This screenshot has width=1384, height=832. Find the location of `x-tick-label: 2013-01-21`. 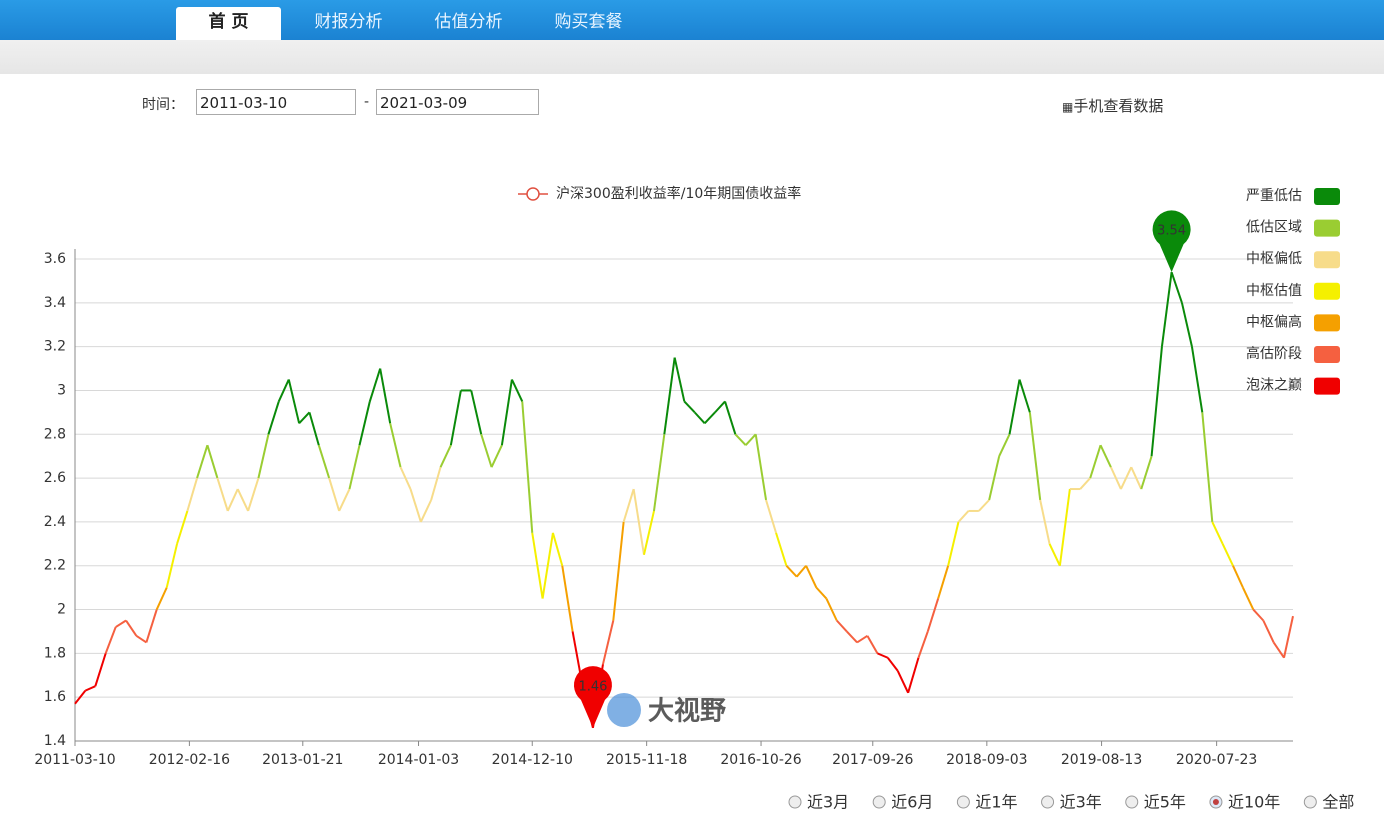

x-tick-label: 2013-01-21 is located at coordinates (302, 760).